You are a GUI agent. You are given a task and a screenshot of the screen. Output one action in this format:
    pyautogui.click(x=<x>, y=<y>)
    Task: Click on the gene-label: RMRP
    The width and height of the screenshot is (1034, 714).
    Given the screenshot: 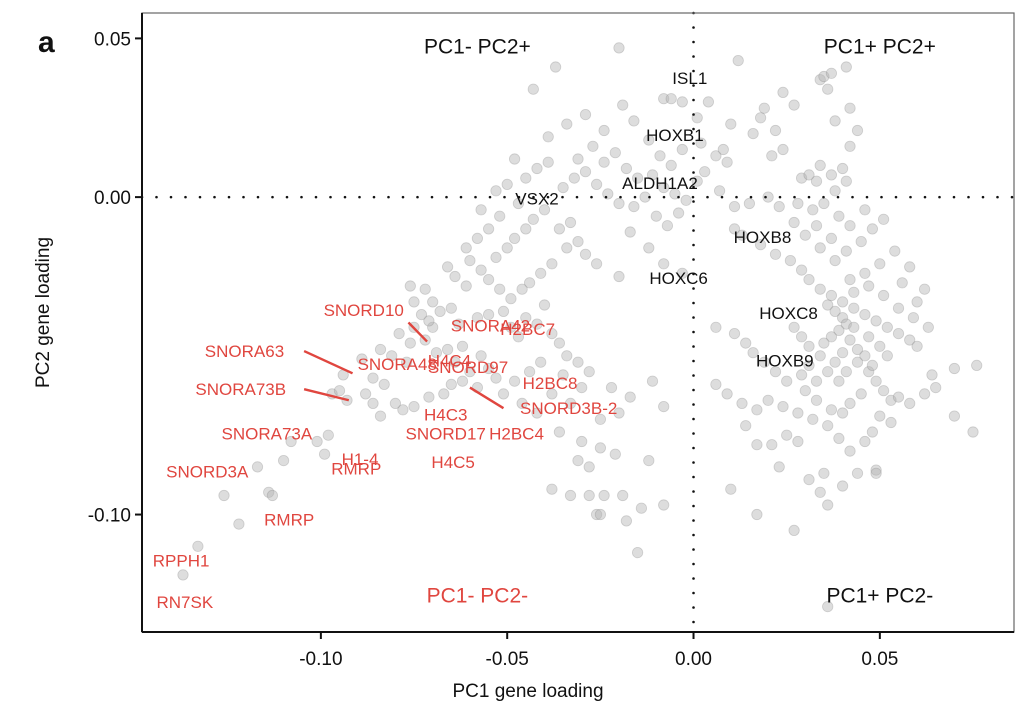 What is the action you would take?
    pyautogui.click(x=356, y=469)
    